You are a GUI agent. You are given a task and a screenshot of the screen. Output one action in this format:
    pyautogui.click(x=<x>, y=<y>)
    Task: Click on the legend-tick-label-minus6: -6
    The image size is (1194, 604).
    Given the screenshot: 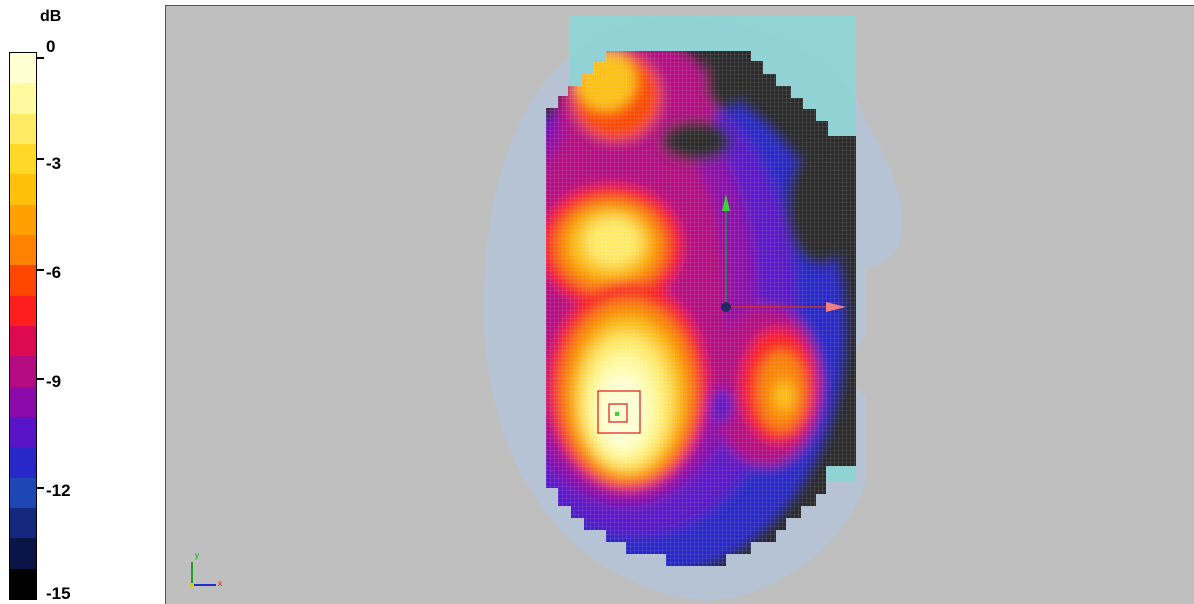 What is the action you would take?
    pyautogui.click(x=54, y=272)
    